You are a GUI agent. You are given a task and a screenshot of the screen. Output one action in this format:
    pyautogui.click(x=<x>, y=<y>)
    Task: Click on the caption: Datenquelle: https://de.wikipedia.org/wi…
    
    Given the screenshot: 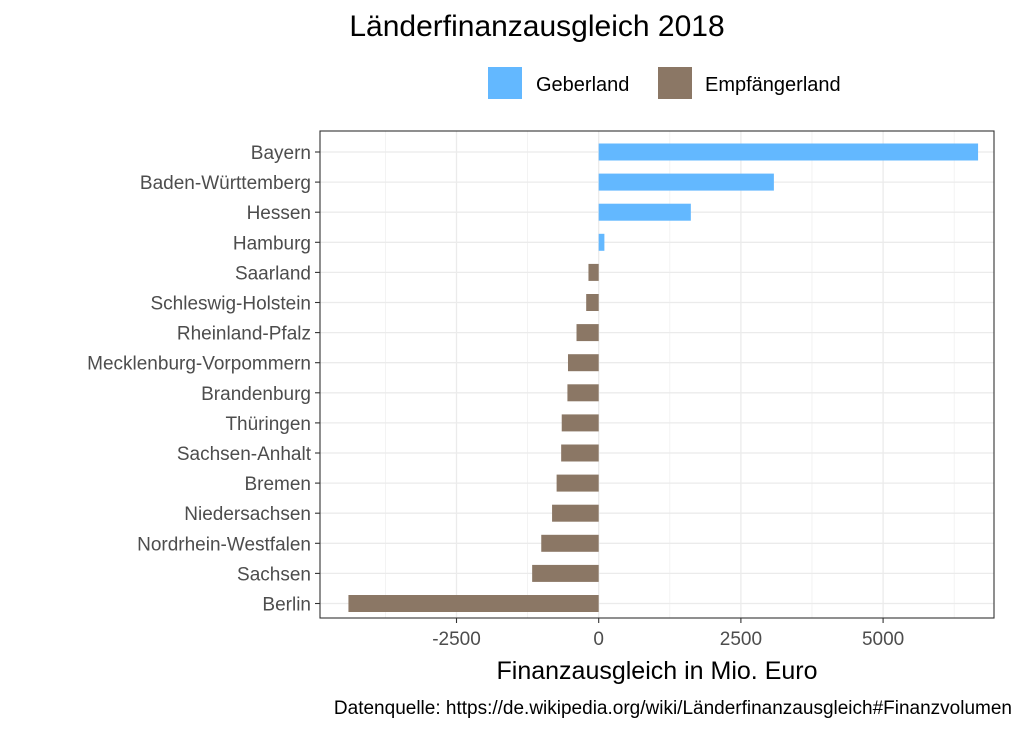 What is the action you would take?
    pyautogui.click(x=673, y=708)
    